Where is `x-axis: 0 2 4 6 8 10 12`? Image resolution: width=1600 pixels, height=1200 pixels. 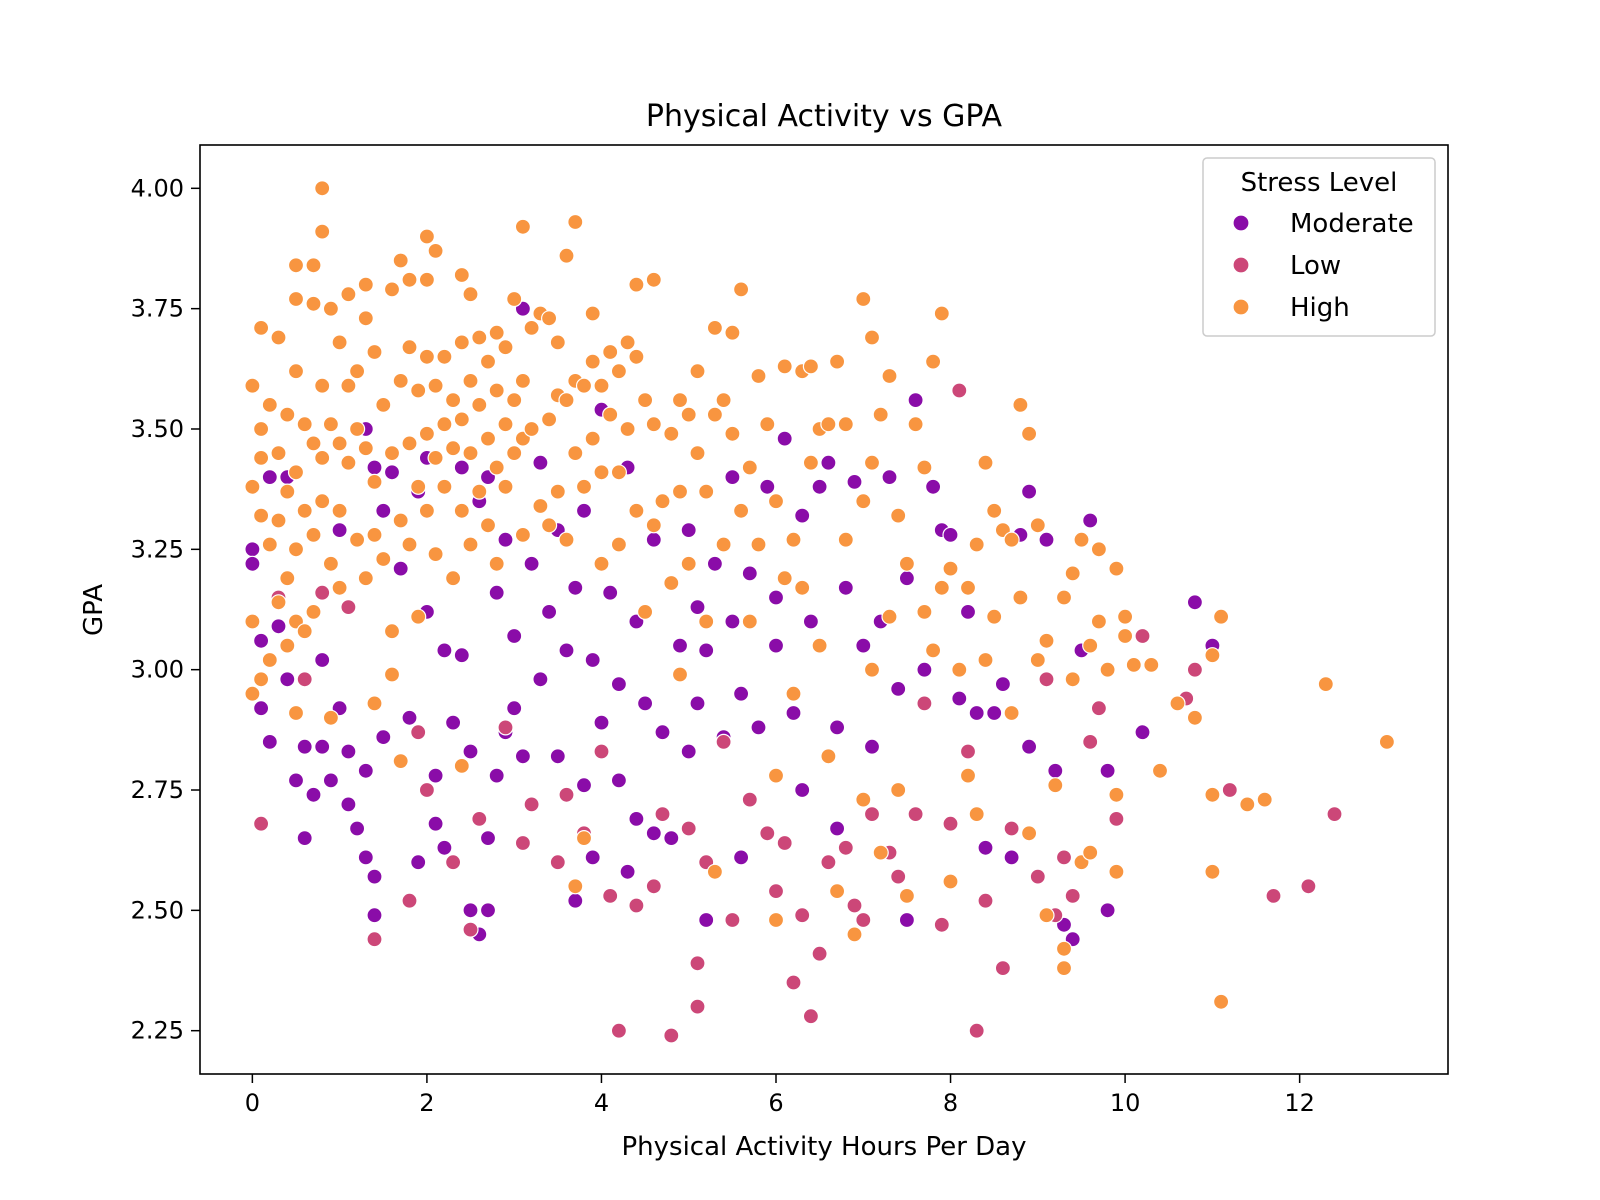
x-axis: 0 2 4 6 8 10 12 is located at coordinates (780, 1095).